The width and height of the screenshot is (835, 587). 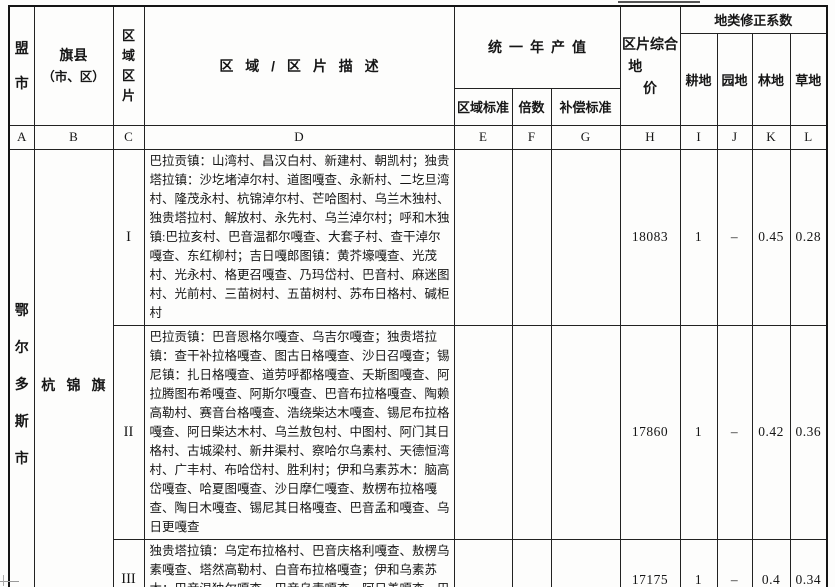 What do you see at coordinates (808, 237) in the screenshot?
I see `grass-coef-cell: 0.28` at bounding box center [808, 237].